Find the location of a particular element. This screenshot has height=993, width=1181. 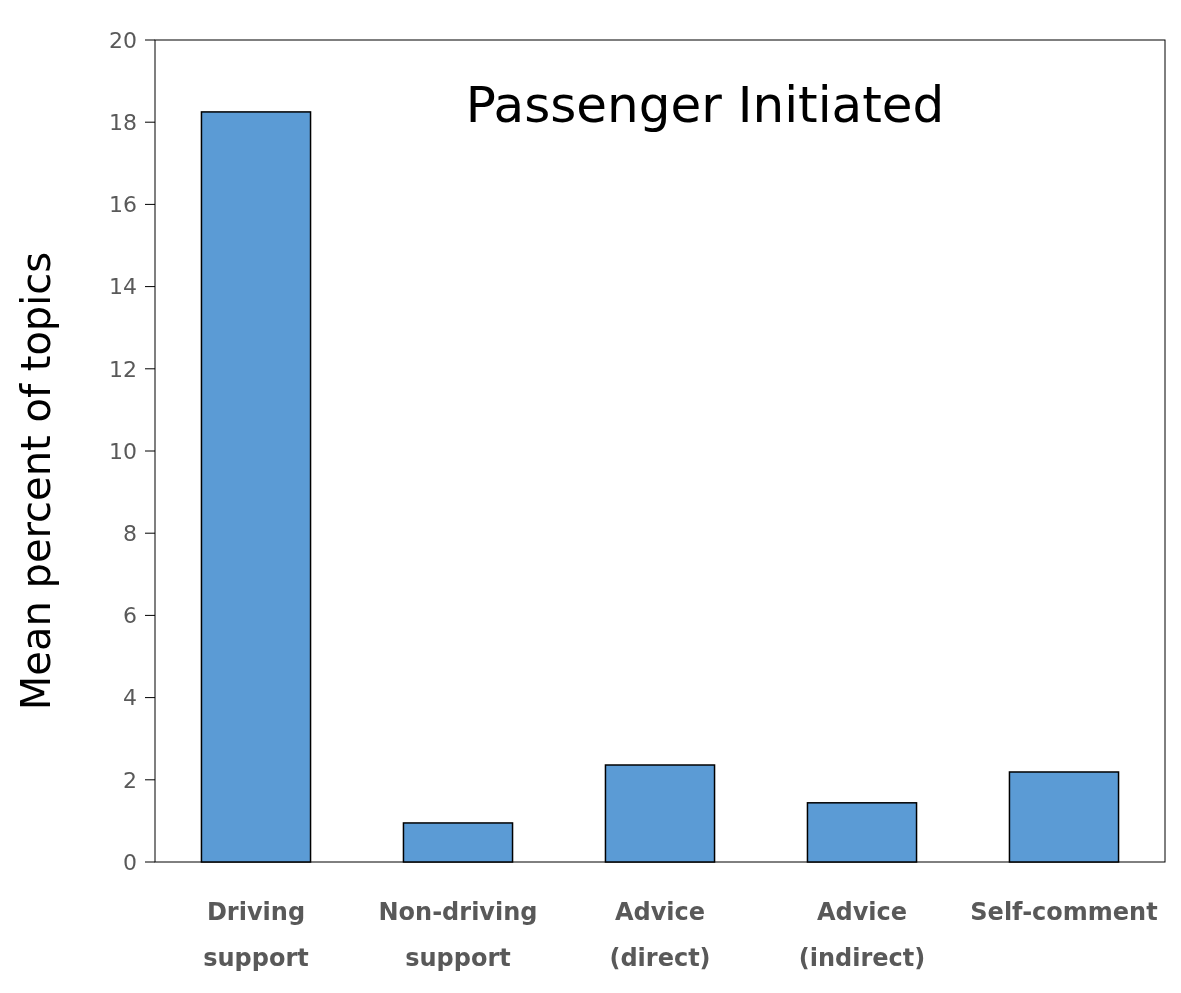

y-tick-label: 2 is located at coordinates (130, 780).